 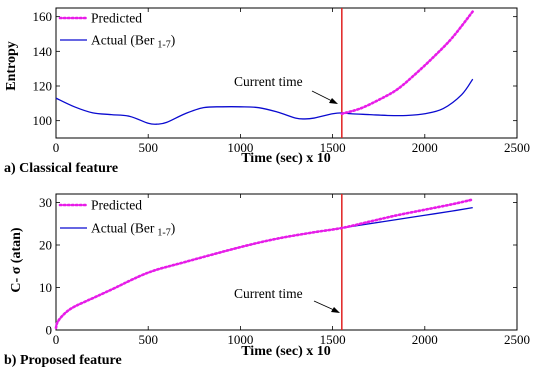 What do you see at coordinates (11, 66) in the screenshot?
I see `y-axis-label: Entropy` at bounding box center [11, 66].